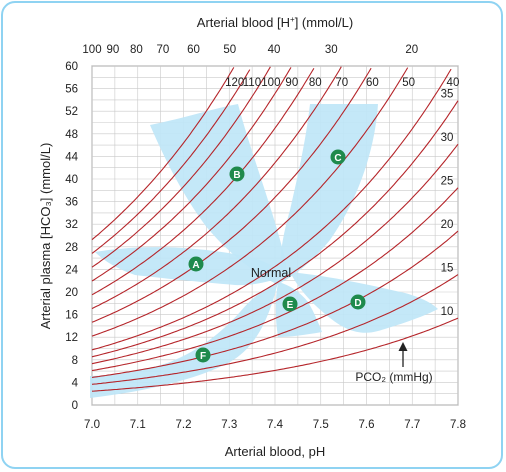  I want to click on hco3-tick: 44, so click(71, 157).